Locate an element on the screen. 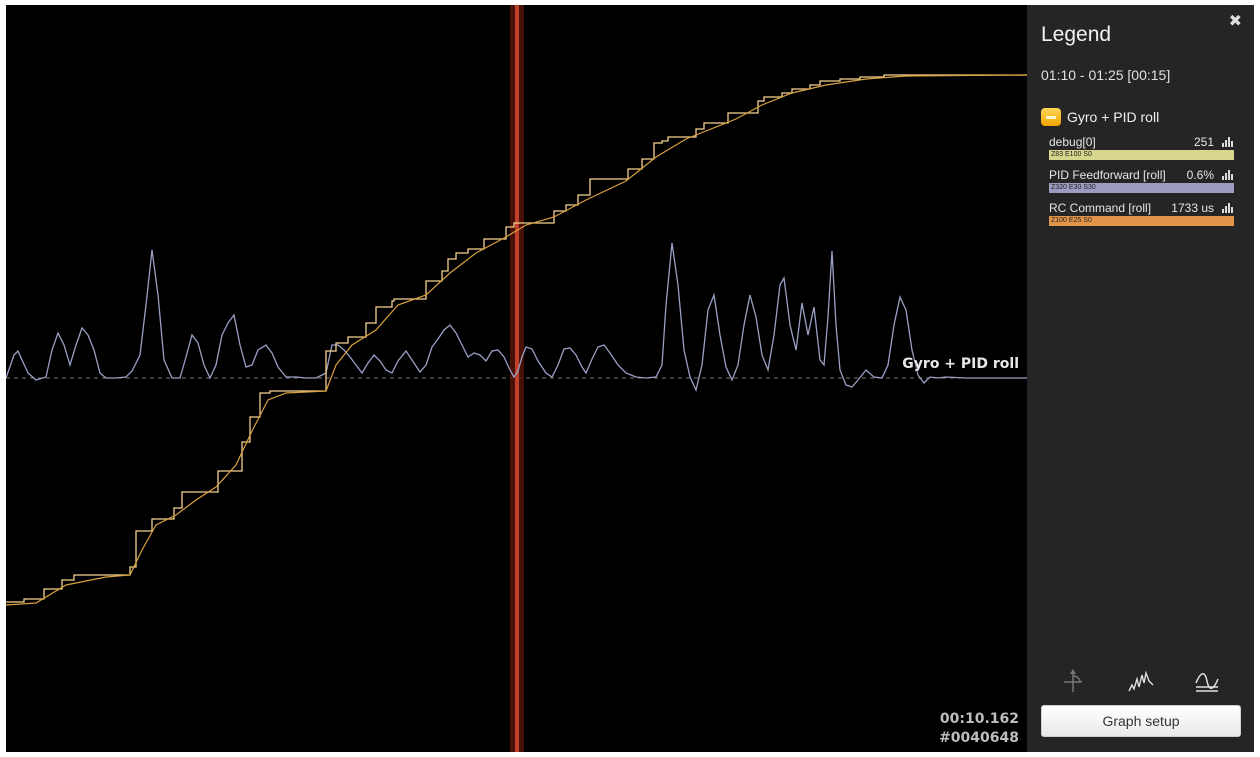 This screenshot has width=1260, height=757. legend-time-range: 01:10 - 01:25 [00:15] is located at coordinates (1106, 75).